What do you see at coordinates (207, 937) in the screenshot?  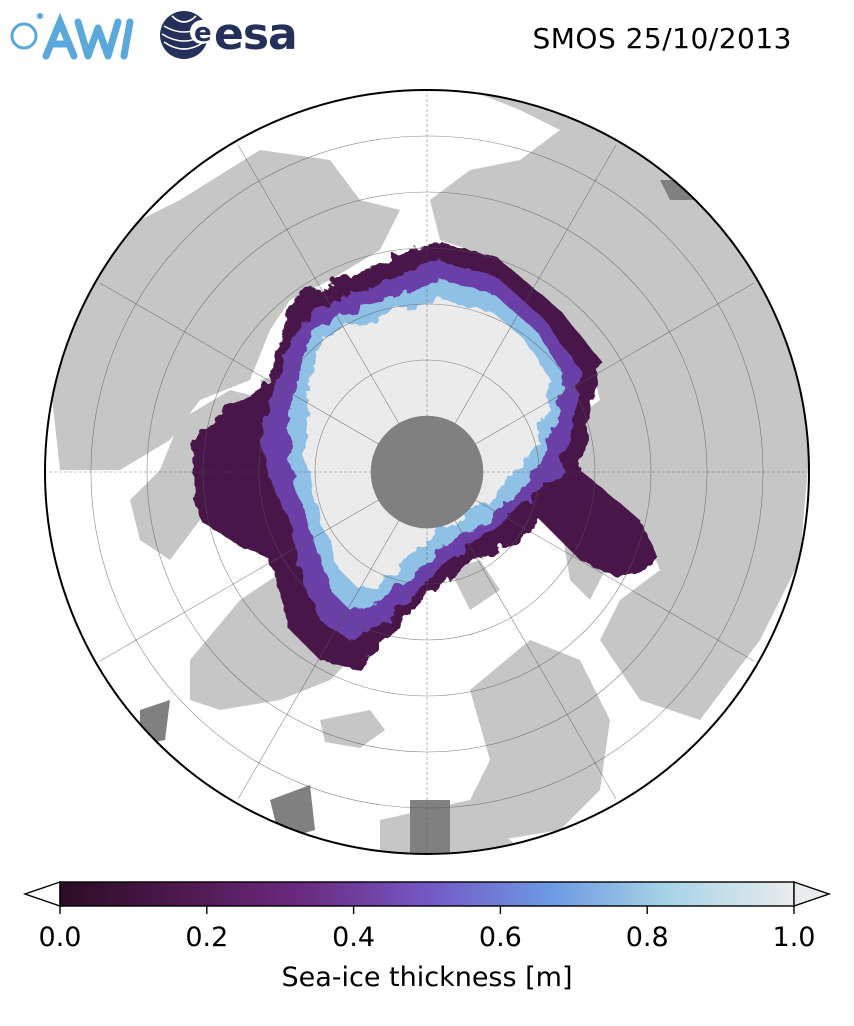 I see `colorbar-tick-label: 0.2` at bounding box center [207, 937].